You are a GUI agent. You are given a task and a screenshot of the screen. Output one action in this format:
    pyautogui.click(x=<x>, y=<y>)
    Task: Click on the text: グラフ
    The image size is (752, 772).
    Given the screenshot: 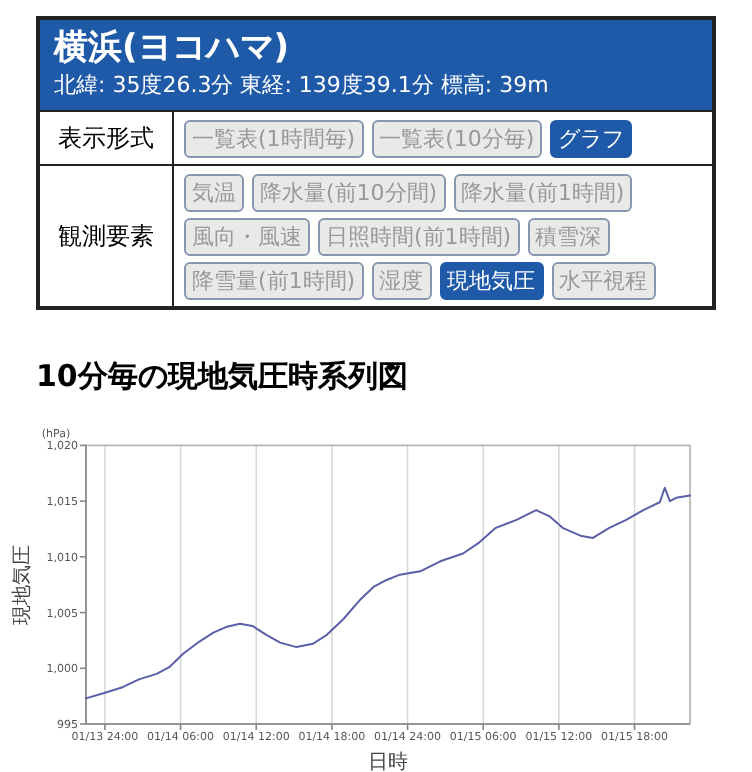 What is the action you would take?
    pyautogui.click(x=591, y=138)
    